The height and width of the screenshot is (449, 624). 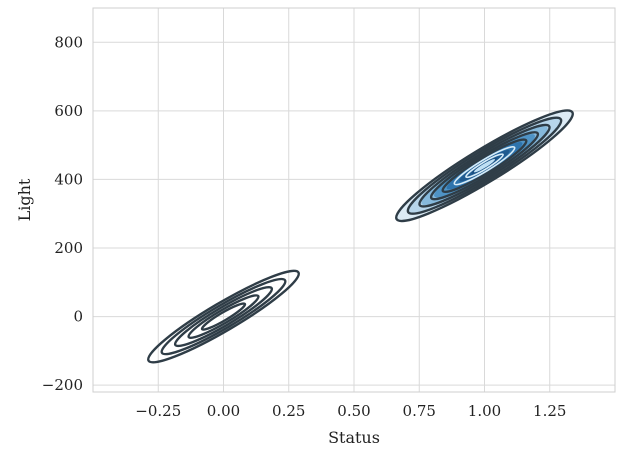 What do you see at coordinates (223, 411) in the screenshot?
I see `x-tick-label: 0.00` at bounding box center [223, 411].